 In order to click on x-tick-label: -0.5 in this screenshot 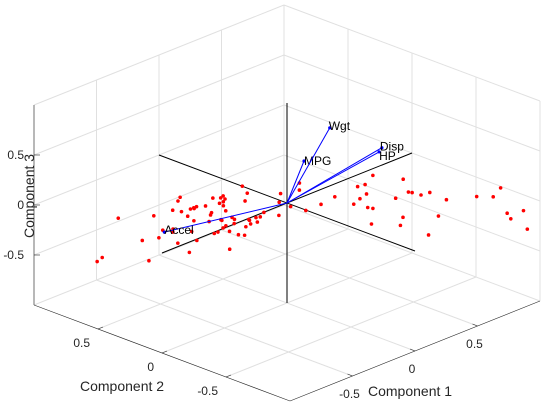, I will do `click(349, 394)`.